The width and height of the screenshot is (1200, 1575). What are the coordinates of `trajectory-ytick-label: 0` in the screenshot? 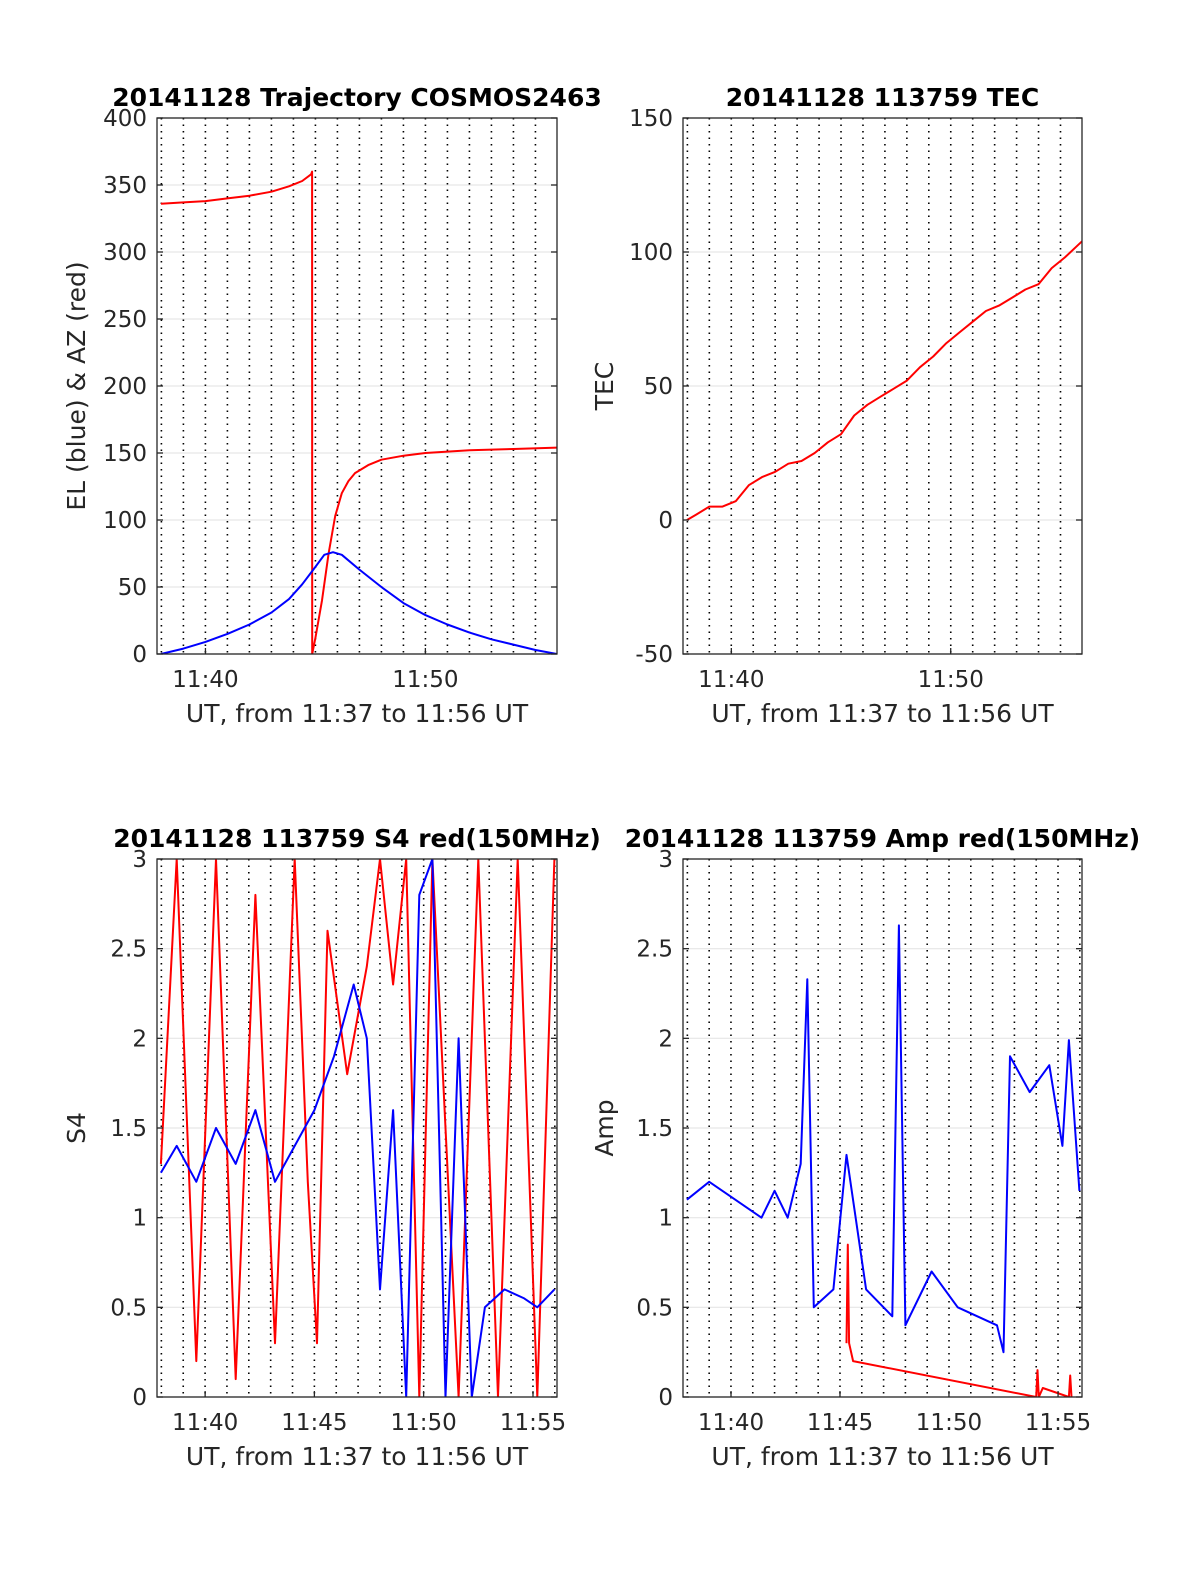 It's located at (139, 655).